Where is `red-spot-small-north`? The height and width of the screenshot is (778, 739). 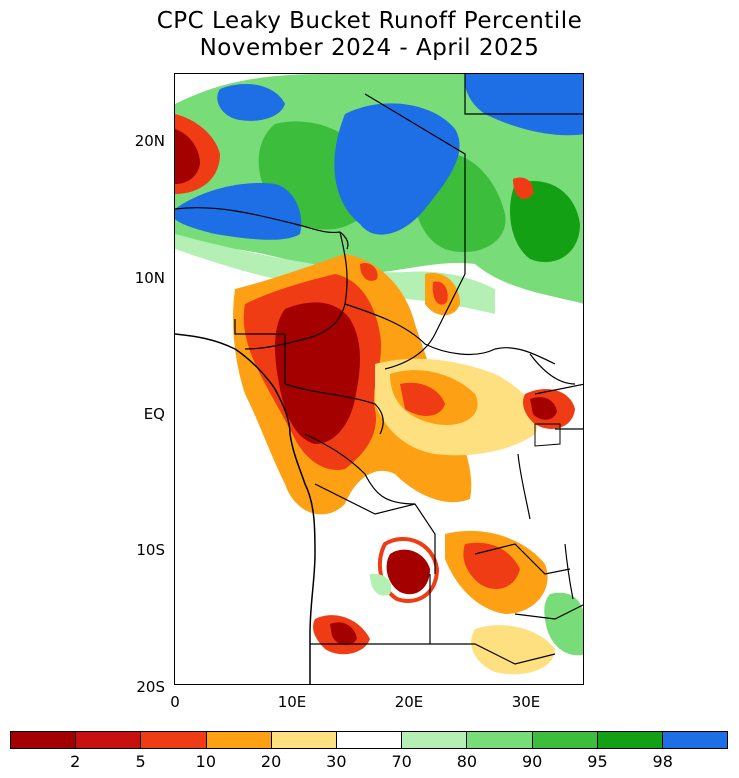
red-spot-small-north is located at coordinates (369, 272).